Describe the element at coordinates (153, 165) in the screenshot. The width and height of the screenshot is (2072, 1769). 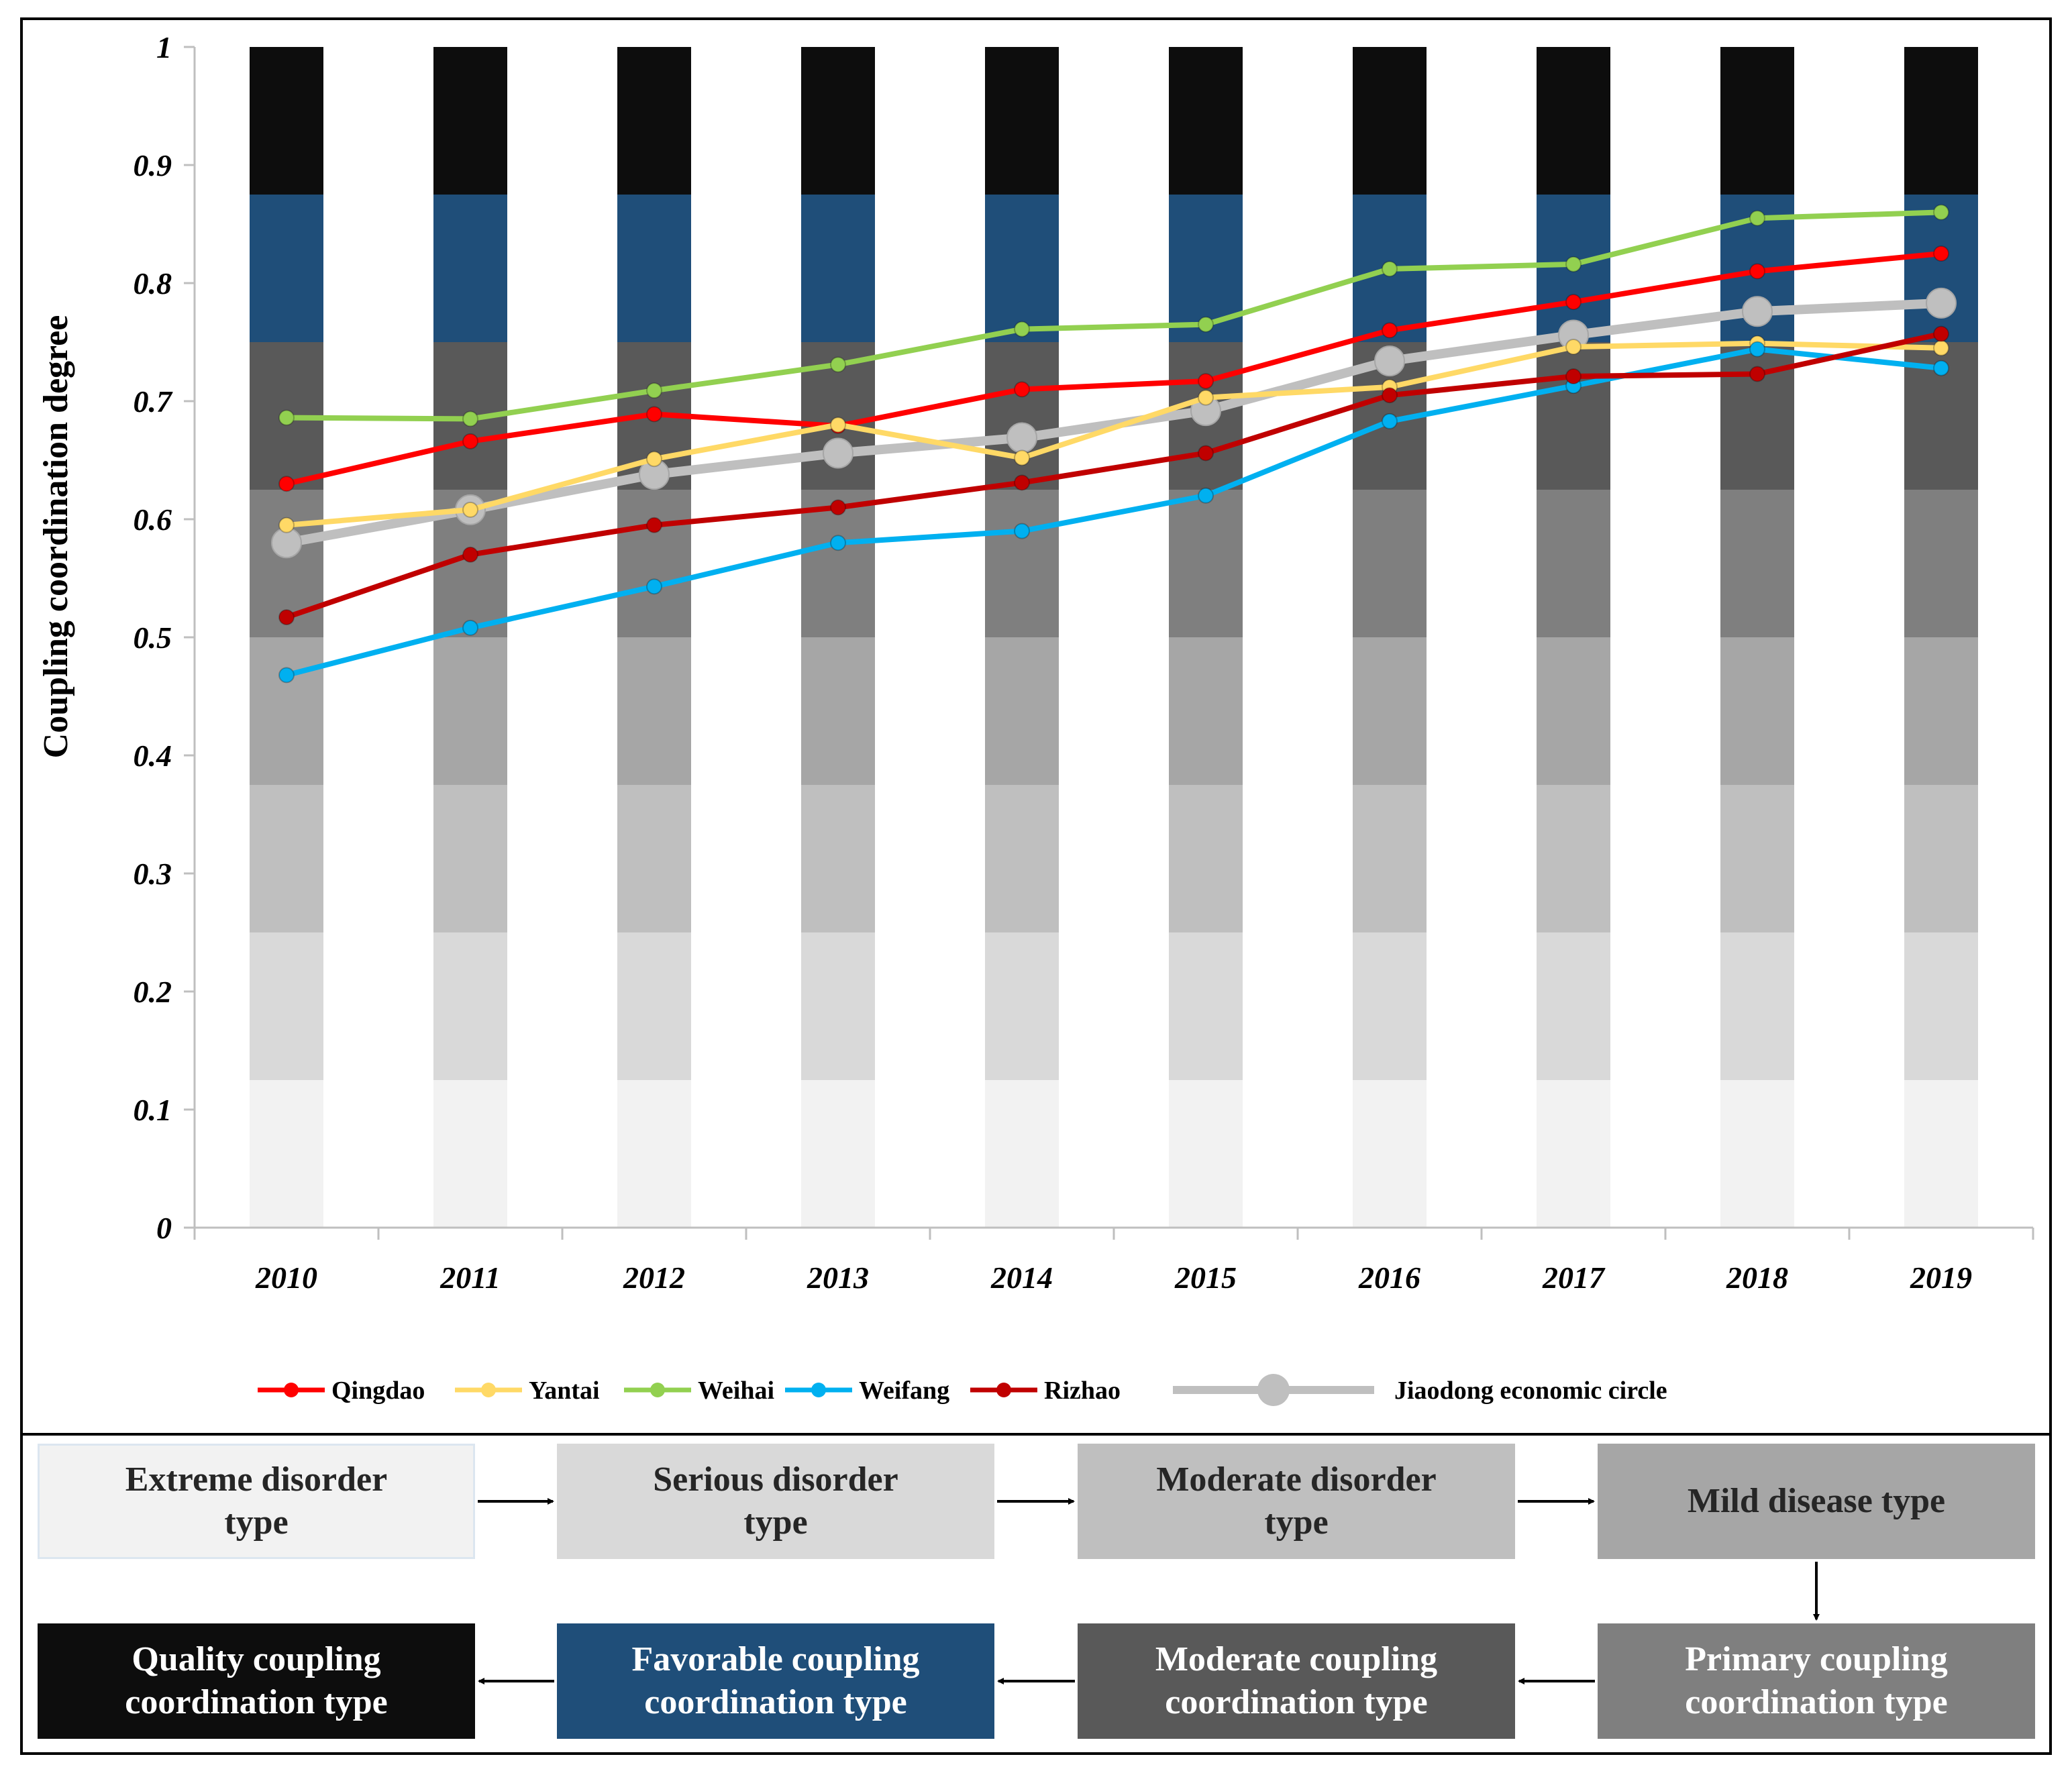
I see `y-tick-label: 0.9` at that location.